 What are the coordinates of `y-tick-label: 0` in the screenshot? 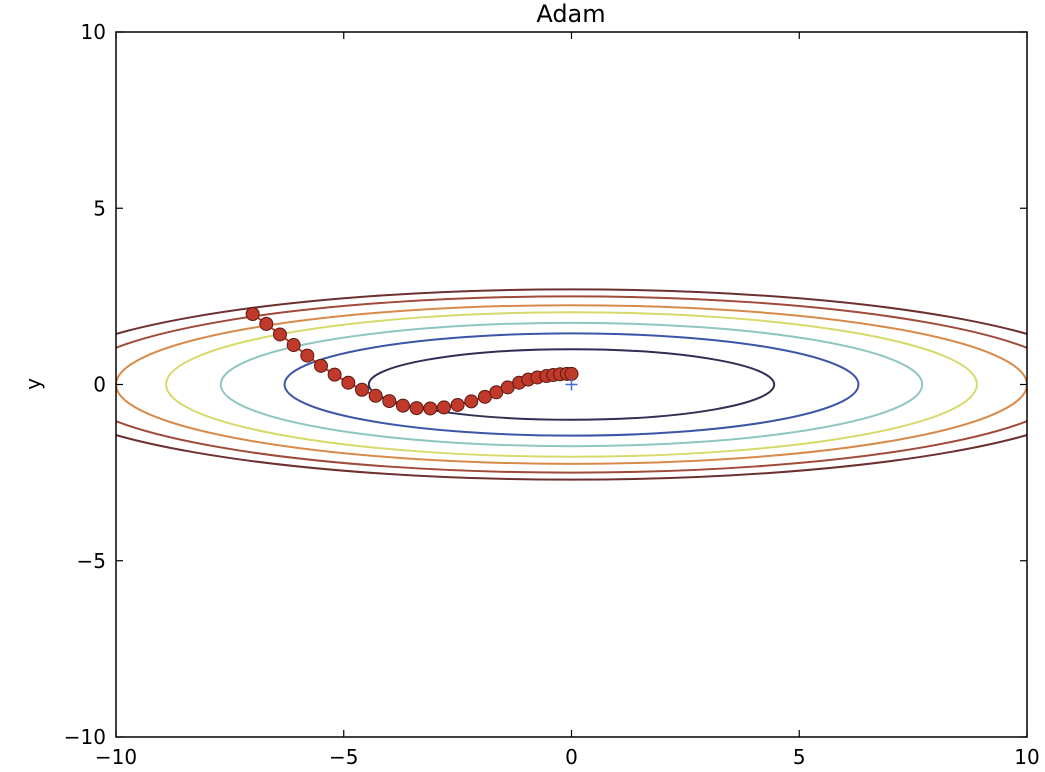 It's located at (99, 385).